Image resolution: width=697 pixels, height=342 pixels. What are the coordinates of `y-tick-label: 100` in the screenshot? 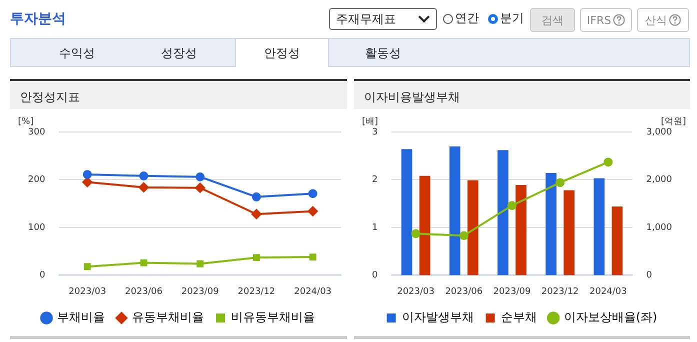 It's located at (37, 227).